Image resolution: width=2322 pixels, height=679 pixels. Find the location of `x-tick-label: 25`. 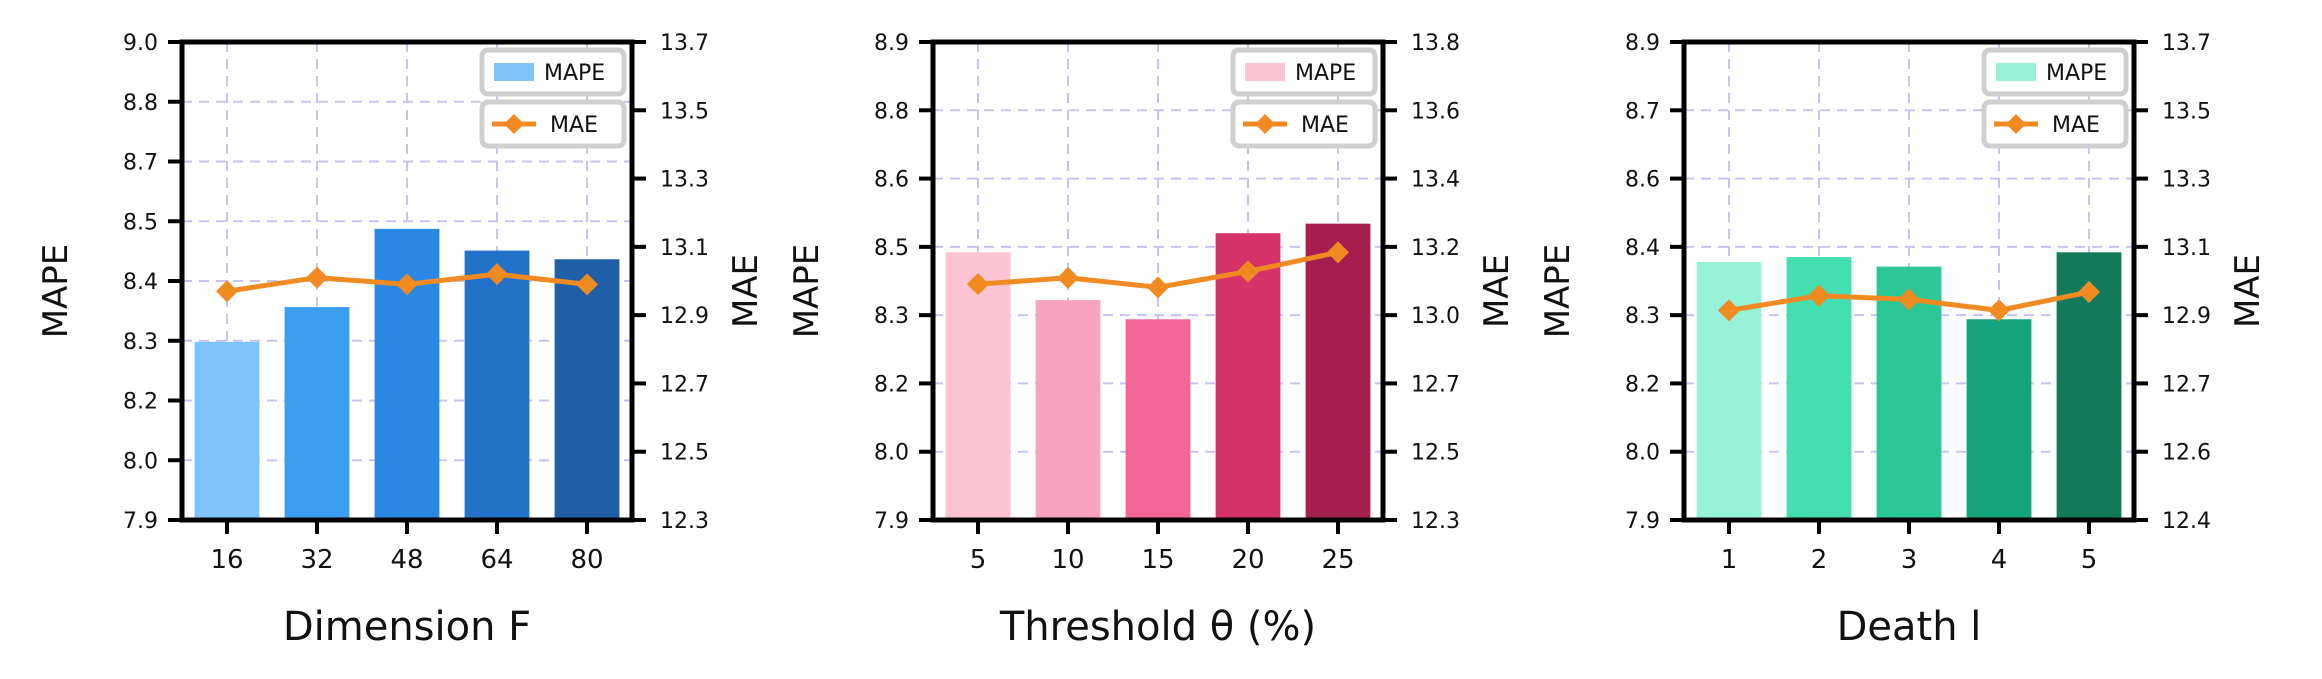

x-tick-label: 25 is located at coordinates (1337, 560).